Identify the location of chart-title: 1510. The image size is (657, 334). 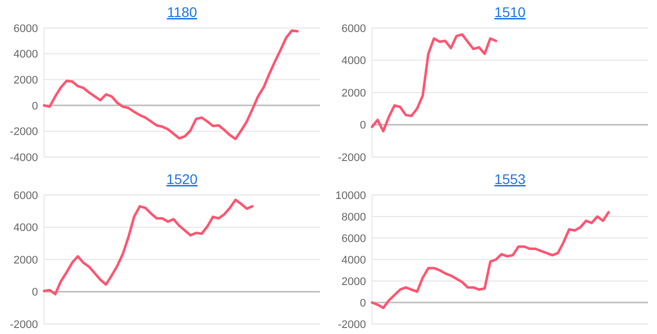
(510, 12).